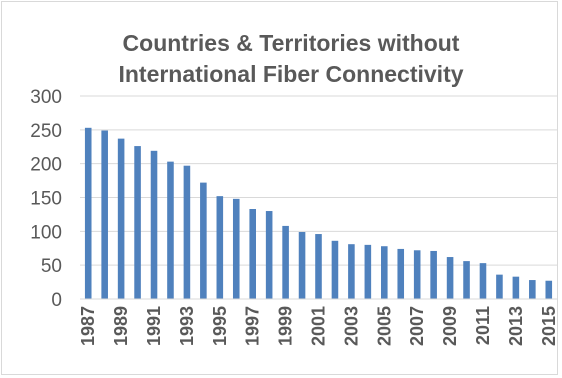  Describe the element at coordinates (187, 326) in the screenshot. I see `x-tick-label: 1993` at that location.